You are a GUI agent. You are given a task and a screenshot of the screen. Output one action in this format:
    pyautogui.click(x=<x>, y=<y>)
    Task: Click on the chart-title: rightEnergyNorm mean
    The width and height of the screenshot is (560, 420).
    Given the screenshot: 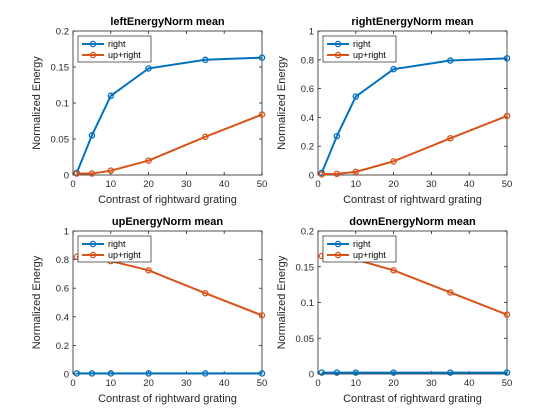 What is the action you would take?
    pyautogui.click(x=412, y=22)
    